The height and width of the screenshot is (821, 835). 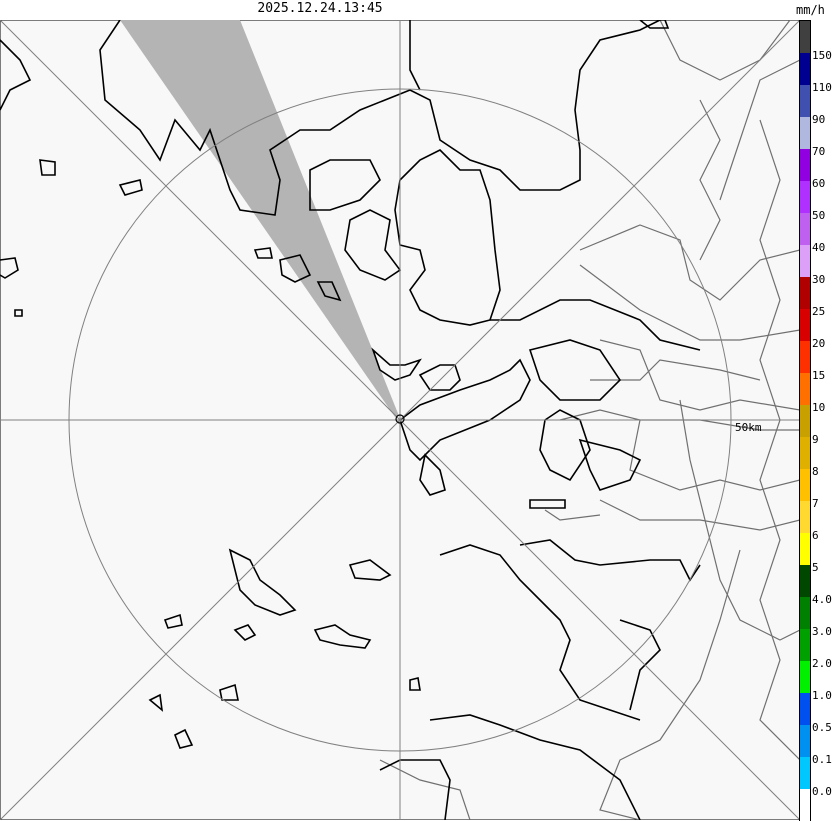 What do you see at coordinates (822, 759) in the screenshot?
I see `legend-label: 0.1` at bounding box center [822, 759].